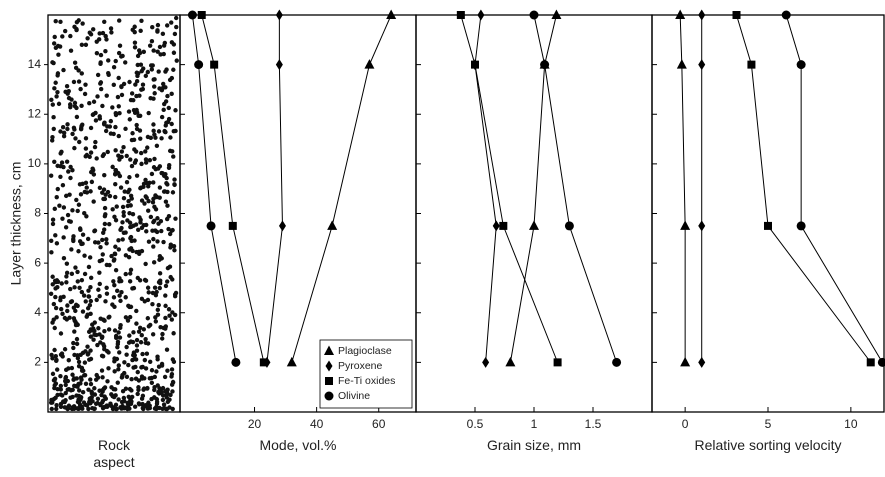 This screenshot has height=477, width=885. I want to click on x-tick-label: 20, so click(255, 424).